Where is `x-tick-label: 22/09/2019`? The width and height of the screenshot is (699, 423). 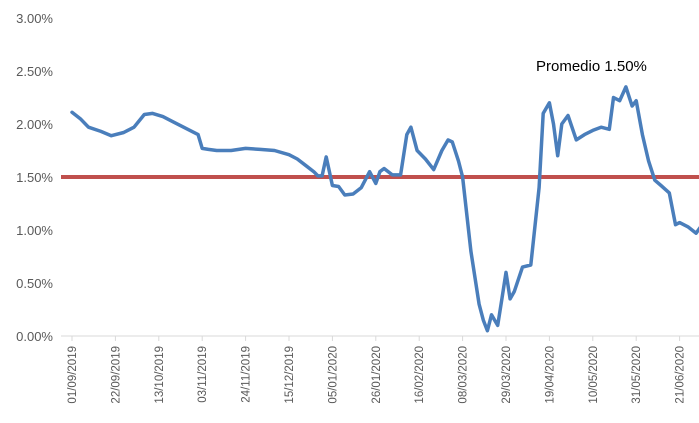 x-tick-label: 22/09/2019 is located at coordinates (116, 375).